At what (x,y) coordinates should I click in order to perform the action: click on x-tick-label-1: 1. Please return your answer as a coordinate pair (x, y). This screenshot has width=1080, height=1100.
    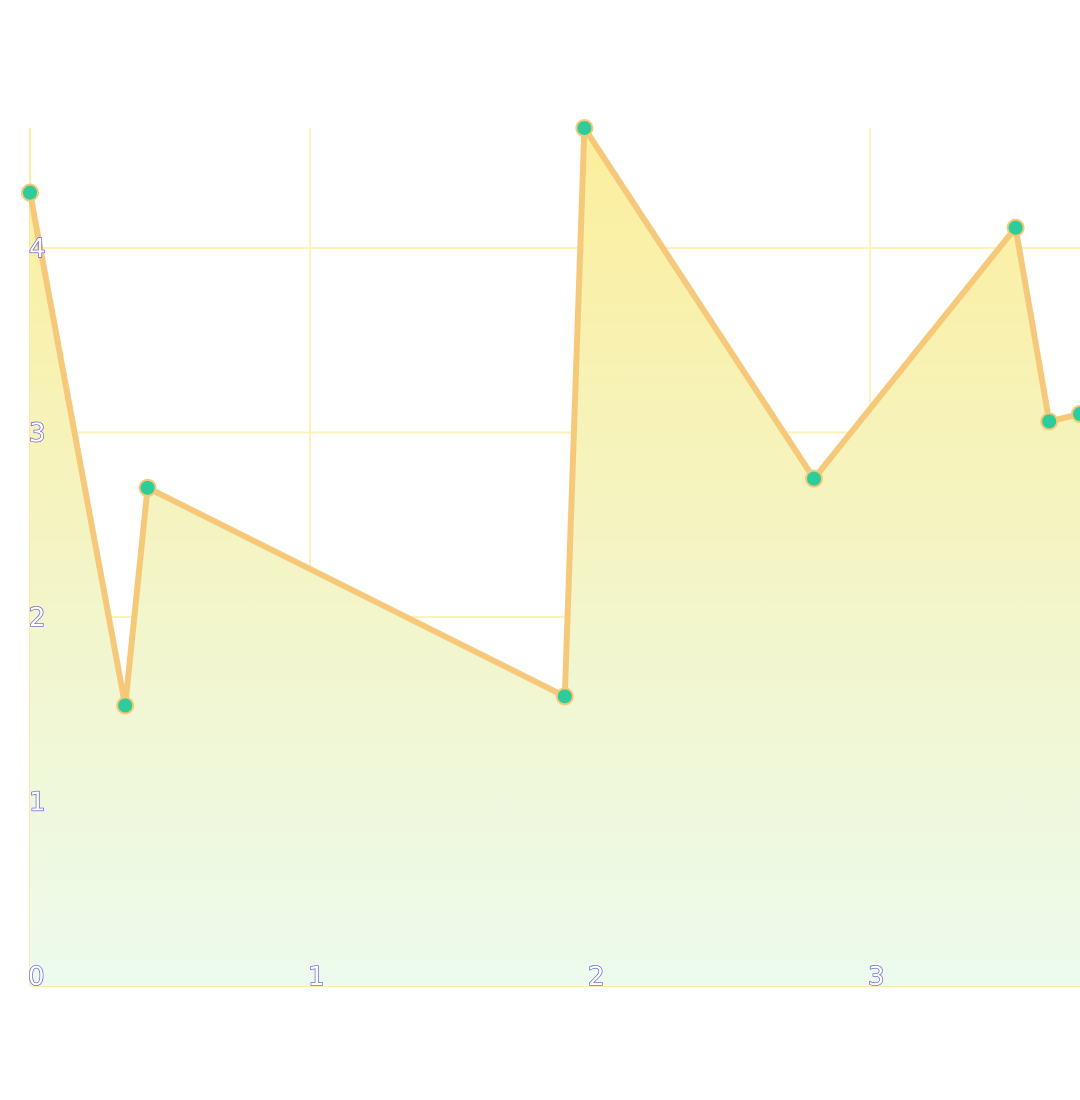
    Looking at the image, I should click on (316, 977).